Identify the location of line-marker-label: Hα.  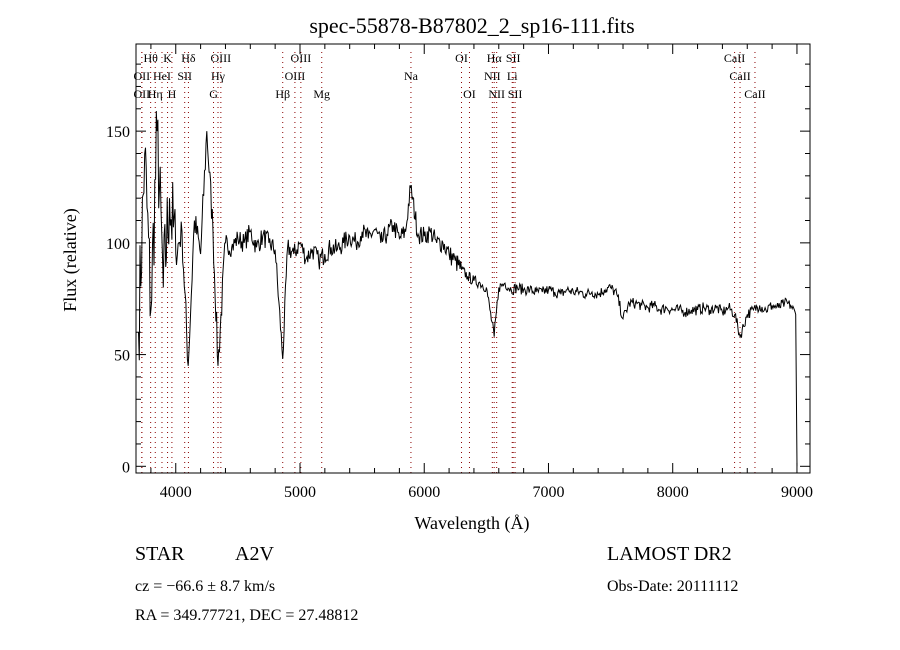
(495, 58).